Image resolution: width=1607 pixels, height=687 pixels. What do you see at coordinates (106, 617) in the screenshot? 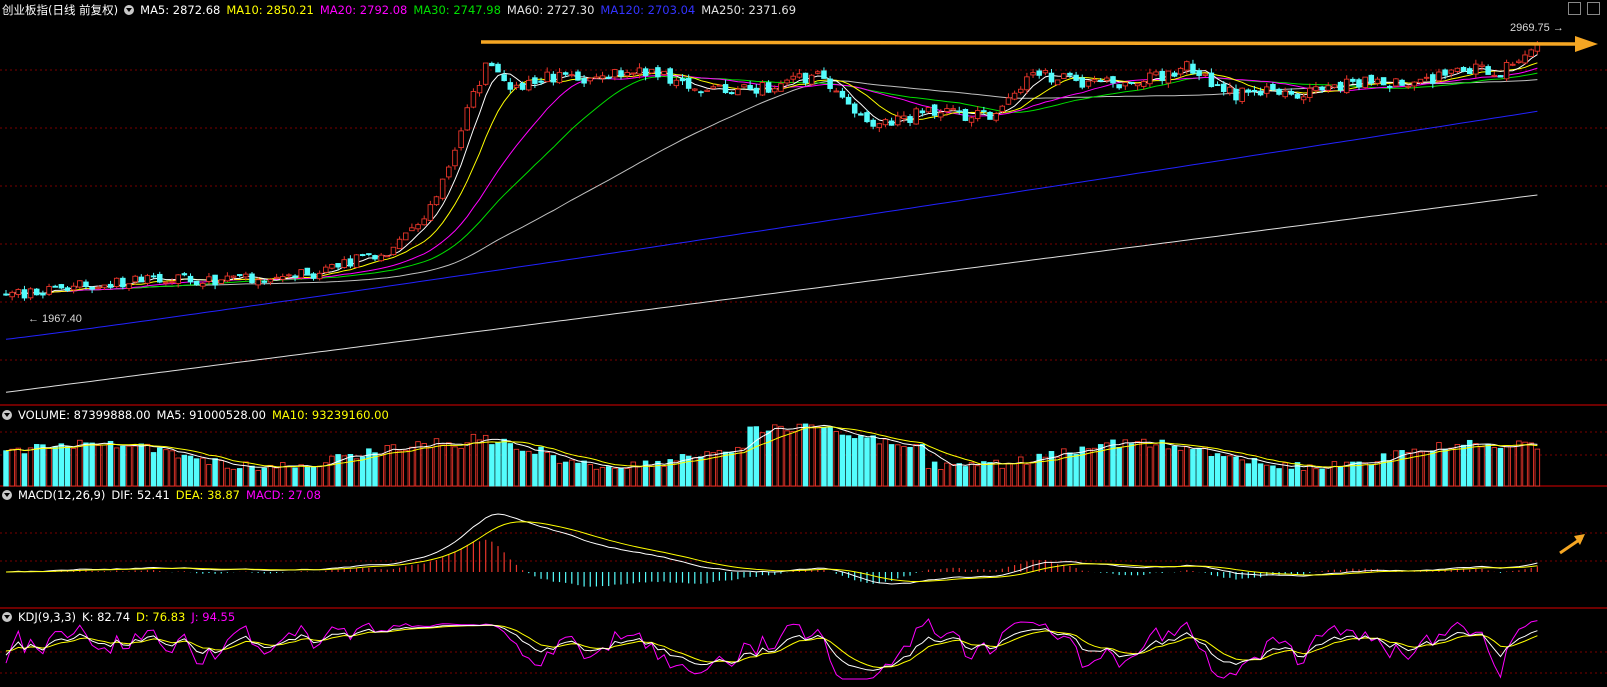
I see `k-label: K: 82.74` at bounding box center [106, 617].